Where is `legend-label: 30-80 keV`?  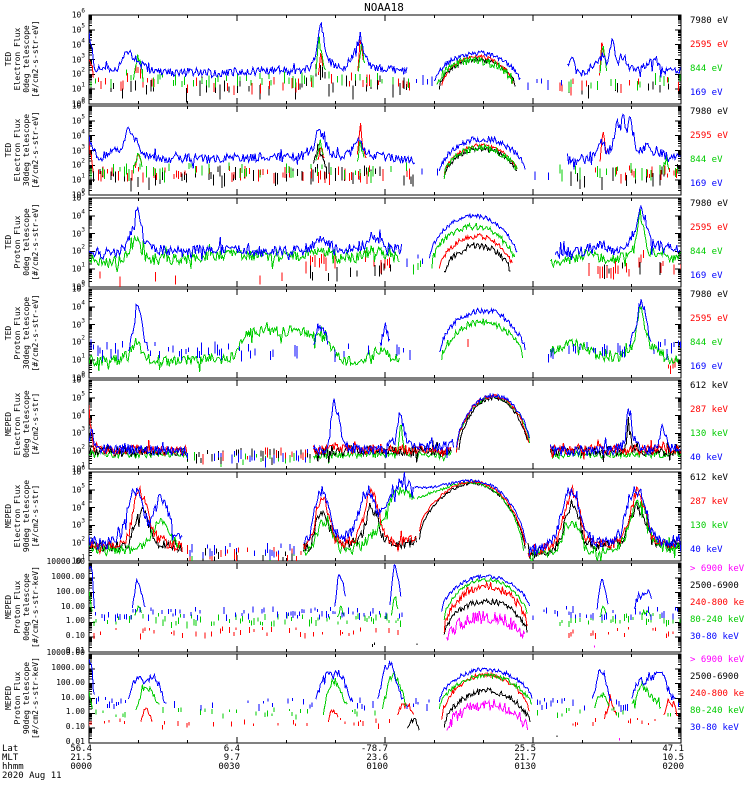
legend-label: 30-80 keV is located at coordinates (714, 728).